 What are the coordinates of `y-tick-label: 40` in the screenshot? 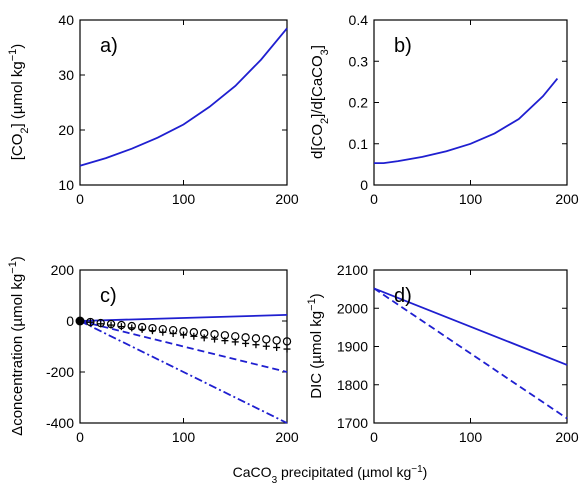 It's located at (66, 20).